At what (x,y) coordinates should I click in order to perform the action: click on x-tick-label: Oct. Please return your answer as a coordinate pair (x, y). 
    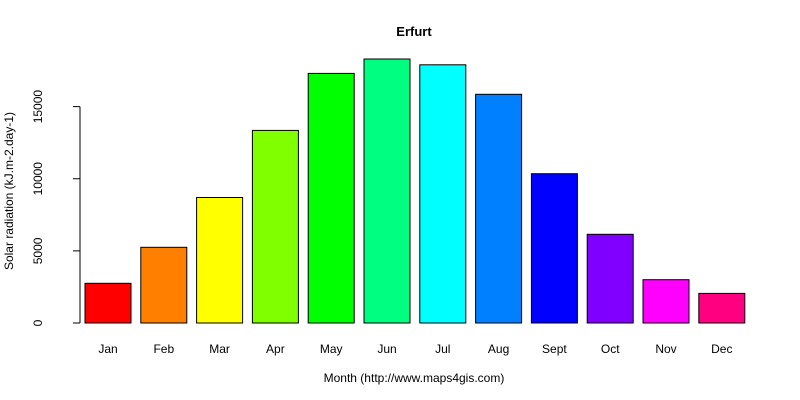
    Looking at the image, I should click on (610, 349).